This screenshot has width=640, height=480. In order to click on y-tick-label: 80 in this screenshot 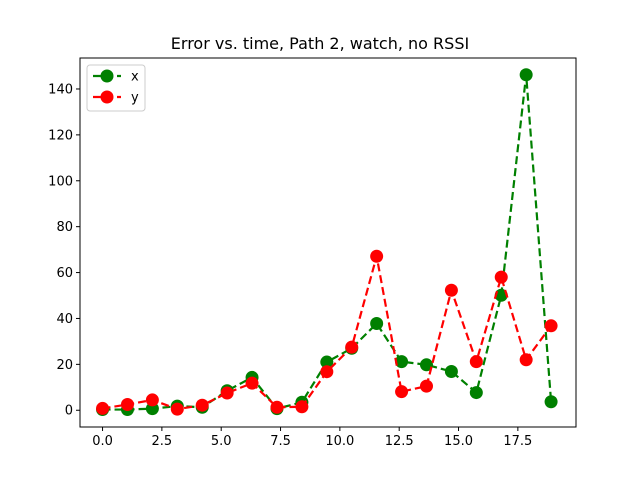, I will do `click(64, 227)`.